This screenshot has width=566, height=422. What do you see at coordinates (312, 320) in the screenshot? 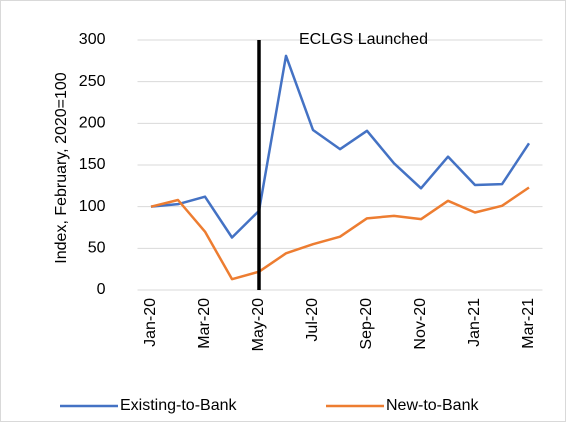
I see `x-tick-label: Jul-20` at bounding box center [312, 320].